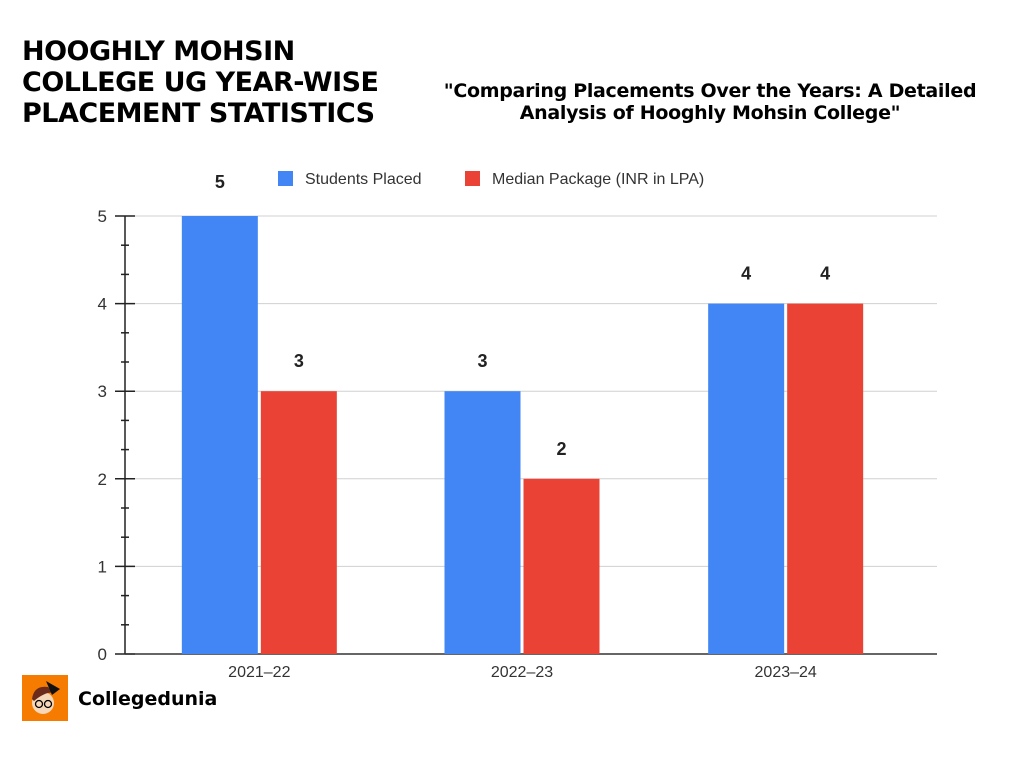  Describe the element at coordinates (786, 672) in the screenshot. I see `x-tick-label: 2023–24` at that location.